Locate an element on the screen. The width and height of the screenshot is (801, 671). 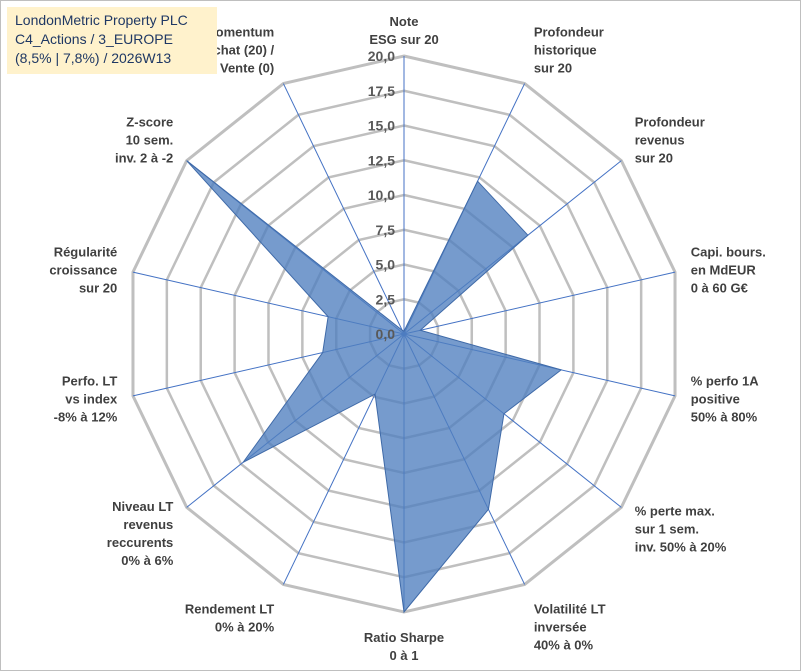
axis-label-line: inversée is located at coordinates (560, 626).